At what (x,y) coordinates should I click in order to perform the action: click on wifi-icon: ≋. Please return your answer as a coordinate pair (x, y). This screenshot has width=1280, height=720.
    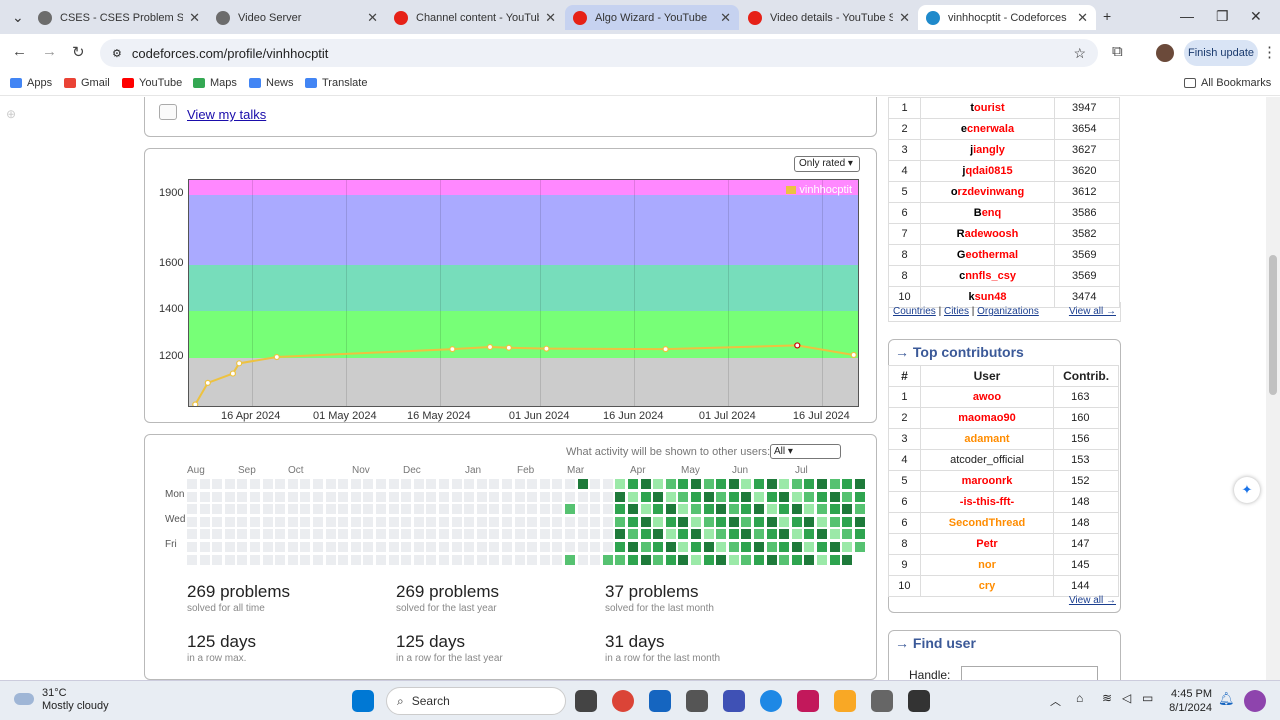
    Looking at the image, I should click on (1107, 698).